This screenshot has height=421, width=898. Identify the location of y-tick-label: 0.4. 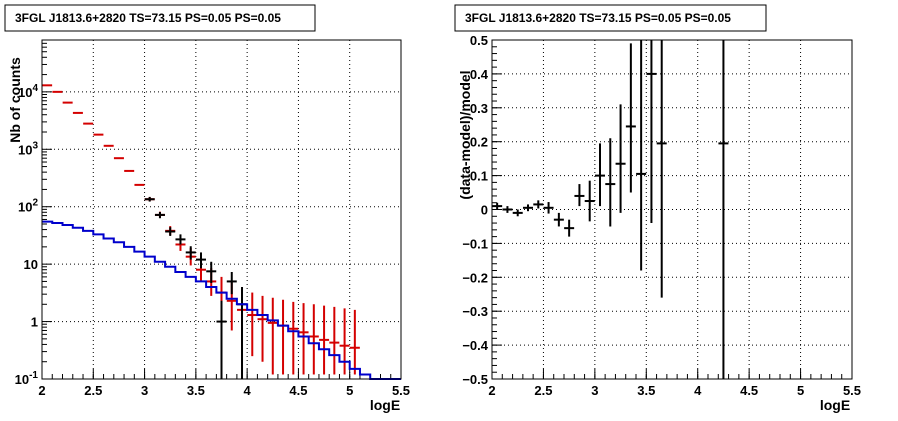
(479, 74).